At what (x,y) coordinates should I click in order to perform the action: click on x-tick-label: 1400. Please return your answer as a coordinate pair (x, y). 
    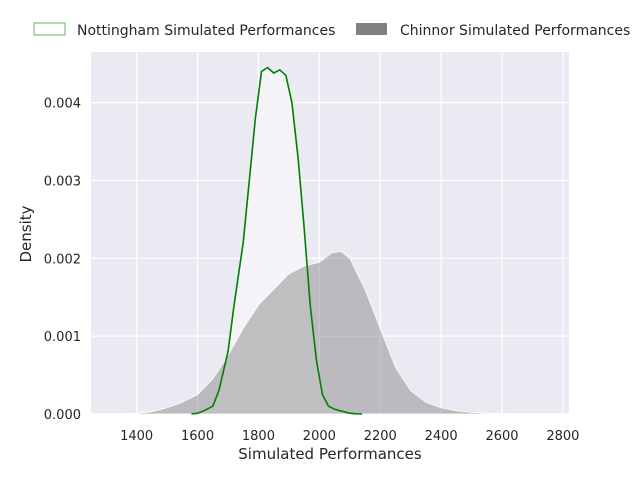
    Looking at the image, I should click on (136, 436).